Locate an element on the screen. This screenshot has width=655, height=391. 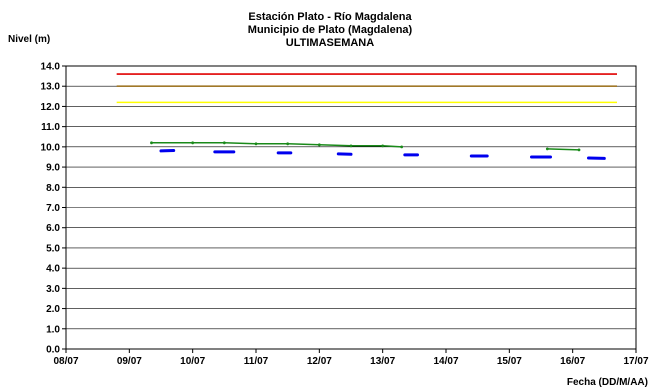
y-tick-label: 12.0 is located at coordinates (51, 107).